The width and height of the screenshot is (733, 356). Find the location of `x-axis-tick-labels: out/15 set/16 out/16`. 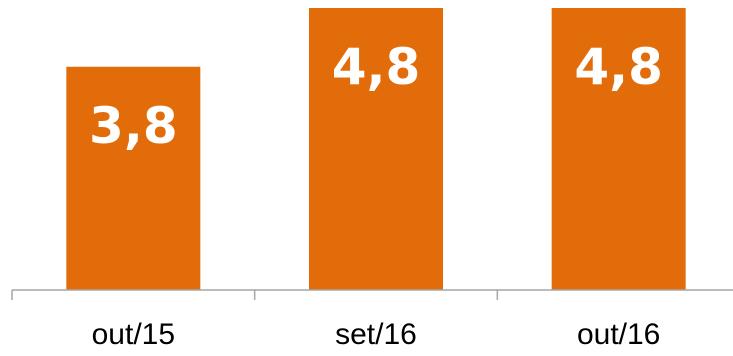

x-axis-tick-labels: out/15 set/16 out/16 is located at coordinates (376, 334).